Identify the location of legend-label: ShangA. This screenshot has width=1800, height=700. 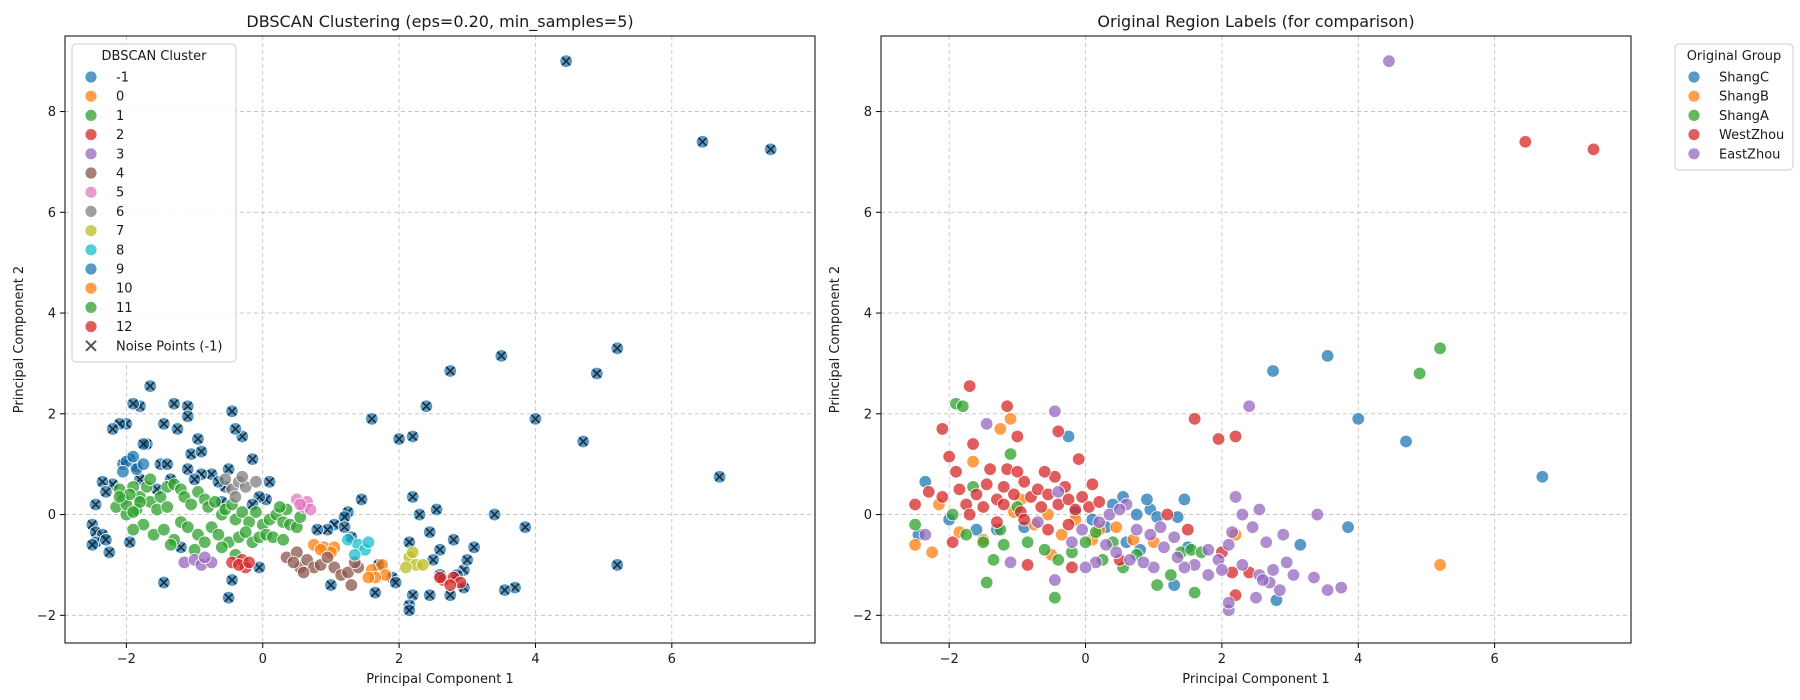
(1744, 116).